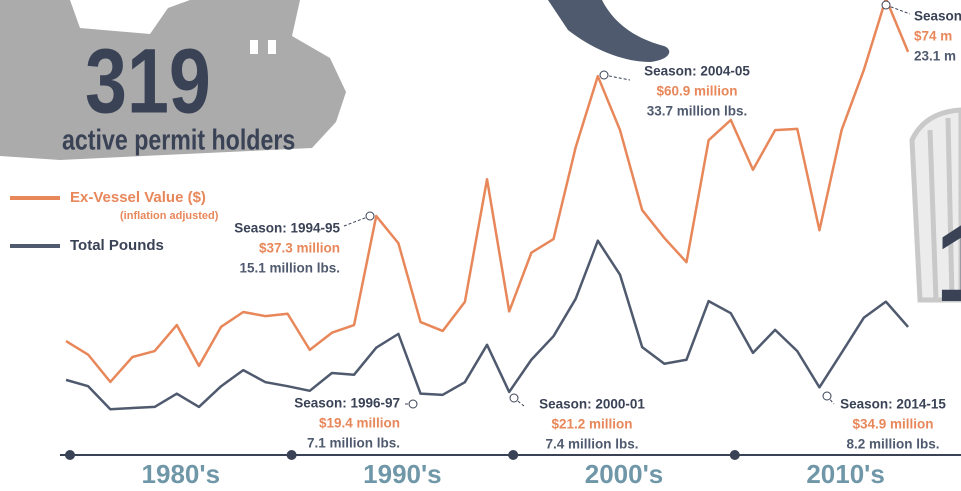  I want to click on annotation-pounds: 8.2 million lbs., so click(892, 444).